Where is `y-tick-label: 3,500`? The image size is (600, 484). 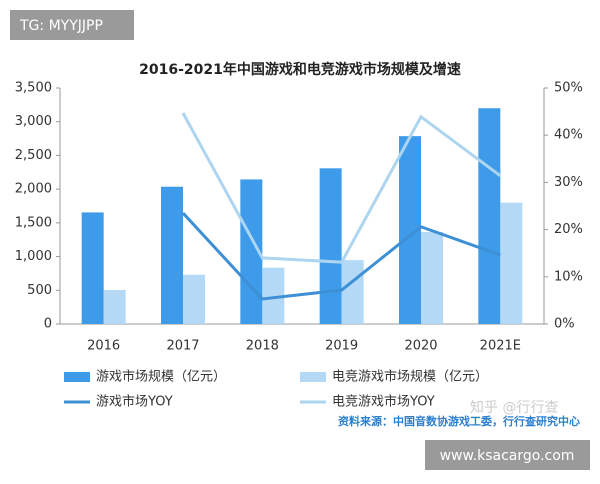
y-tick-label: 3,500 is located at coordinates (33, 88).